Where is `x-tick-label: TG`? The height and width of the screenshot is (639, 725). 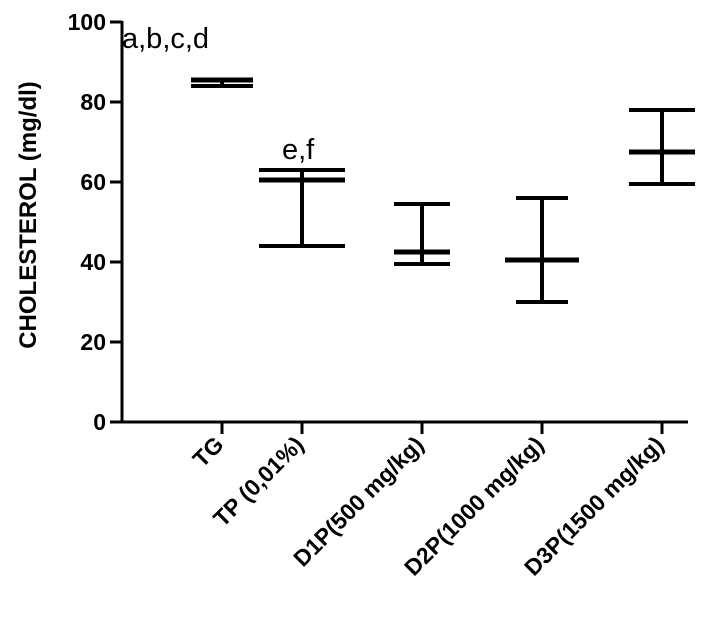 x-tick-label: TG is located at coordinates (208, 451).